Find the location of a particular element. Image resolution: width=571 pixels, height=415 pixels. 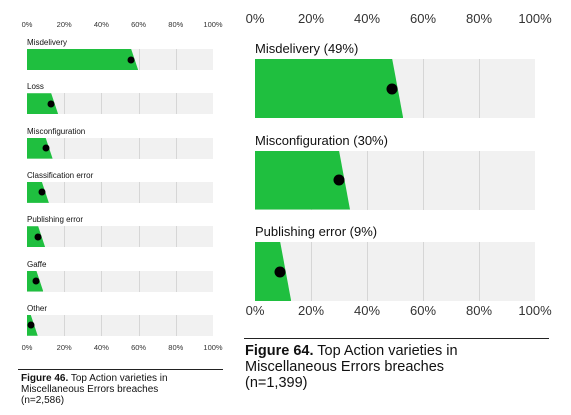

figure-64-label: Figure 64. is located at coordinates (279, 351).